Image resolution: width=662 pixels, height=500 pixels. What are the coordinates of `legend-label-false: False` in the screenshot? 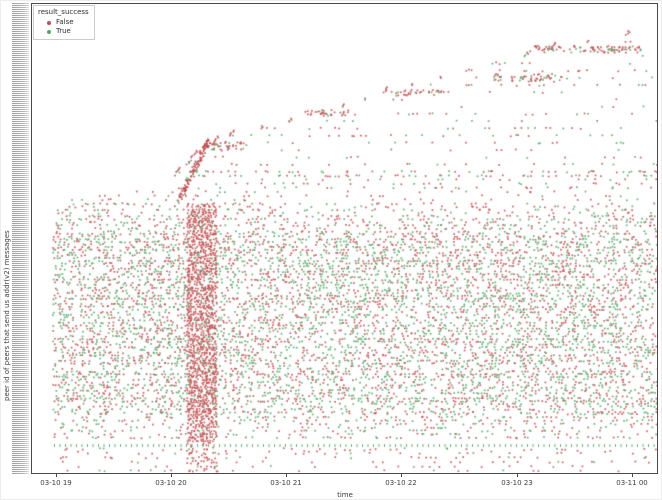 It's located at (65, 22).